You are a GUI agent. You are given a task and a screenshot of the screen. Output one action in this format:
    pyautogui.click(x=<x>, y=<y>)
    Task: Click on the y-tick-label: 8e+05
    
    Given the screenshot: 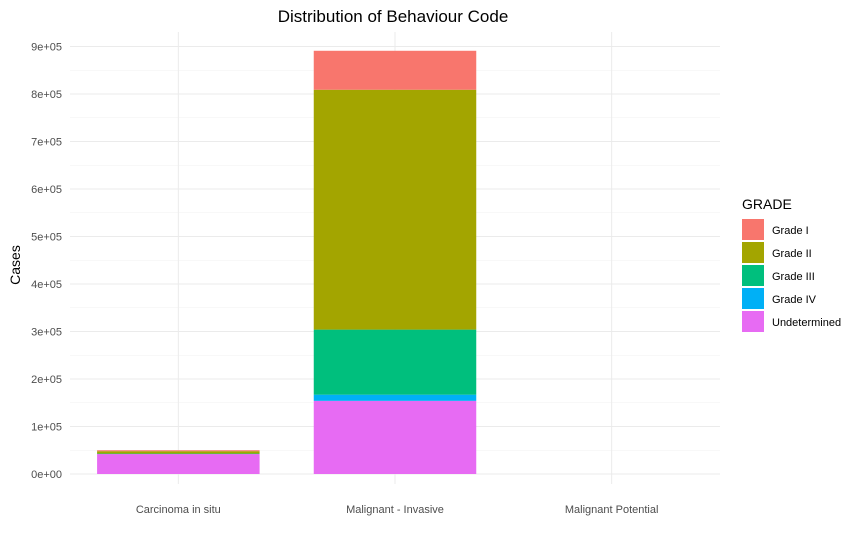 What is the action you would take?
    pyautogui.click(x=46, y=95)
    